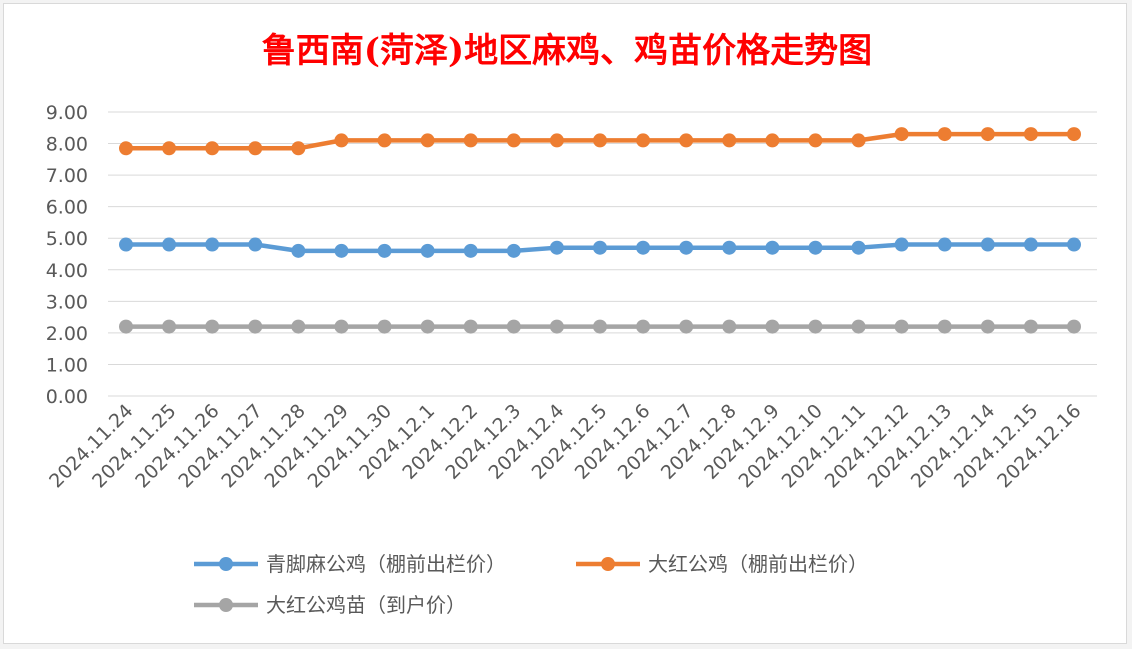  Describe the element at coordinates (67, 334) in the screenshot. I see `y-tick-label: 2.00` at that location.